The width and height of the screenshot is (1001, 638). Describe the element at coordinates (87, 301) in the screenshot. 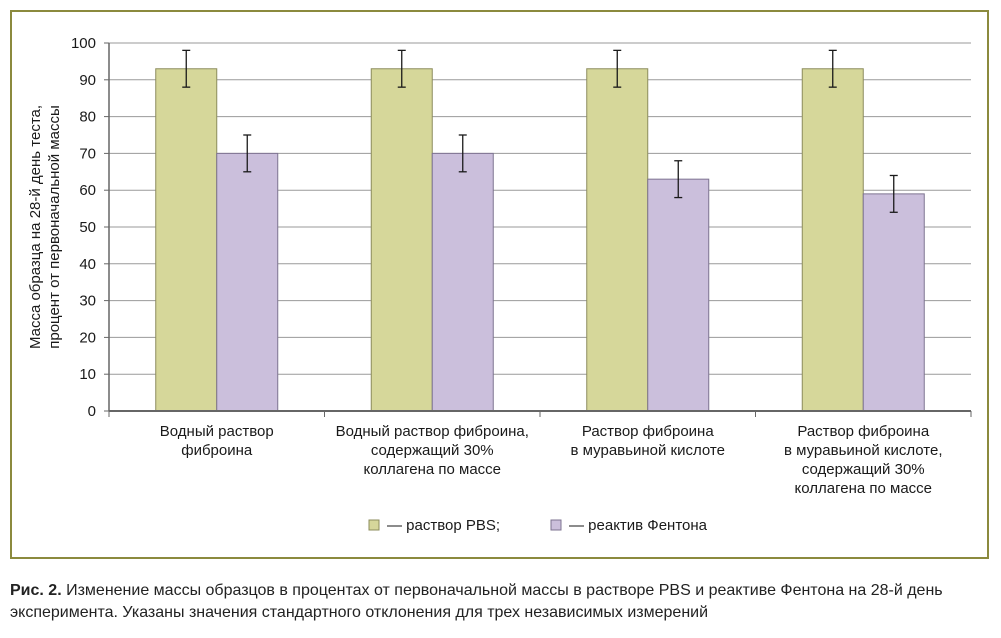

I see `y-tick-label: 30` at that location.